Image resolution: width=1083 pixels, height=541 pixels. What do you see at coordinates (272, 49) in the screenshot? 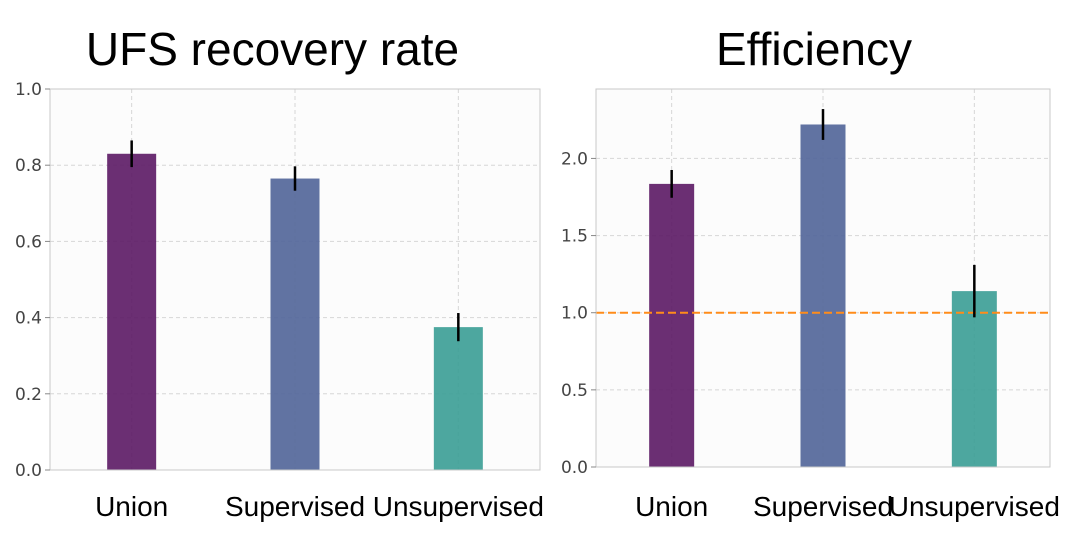
I see `chart-title: UFS recovery rate` at bounding box center [272, 49].